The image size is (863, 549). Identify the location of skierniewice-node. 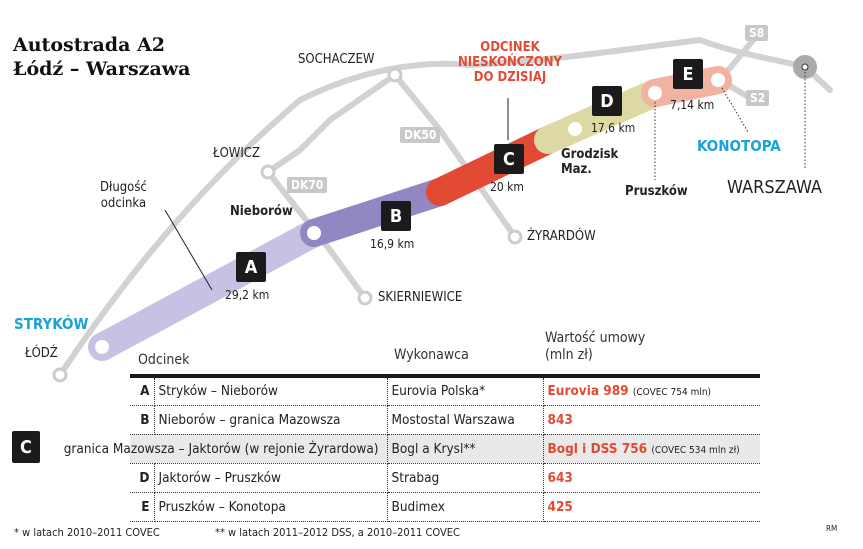
(365, 298).